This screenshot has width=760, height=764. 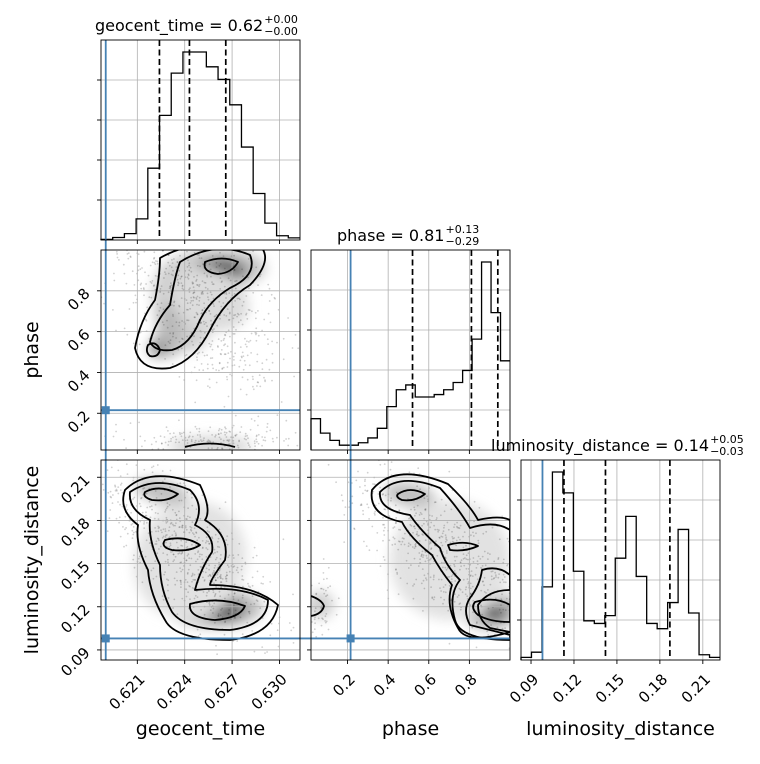 I want to click on density-blob, so click(x=322, y=605).